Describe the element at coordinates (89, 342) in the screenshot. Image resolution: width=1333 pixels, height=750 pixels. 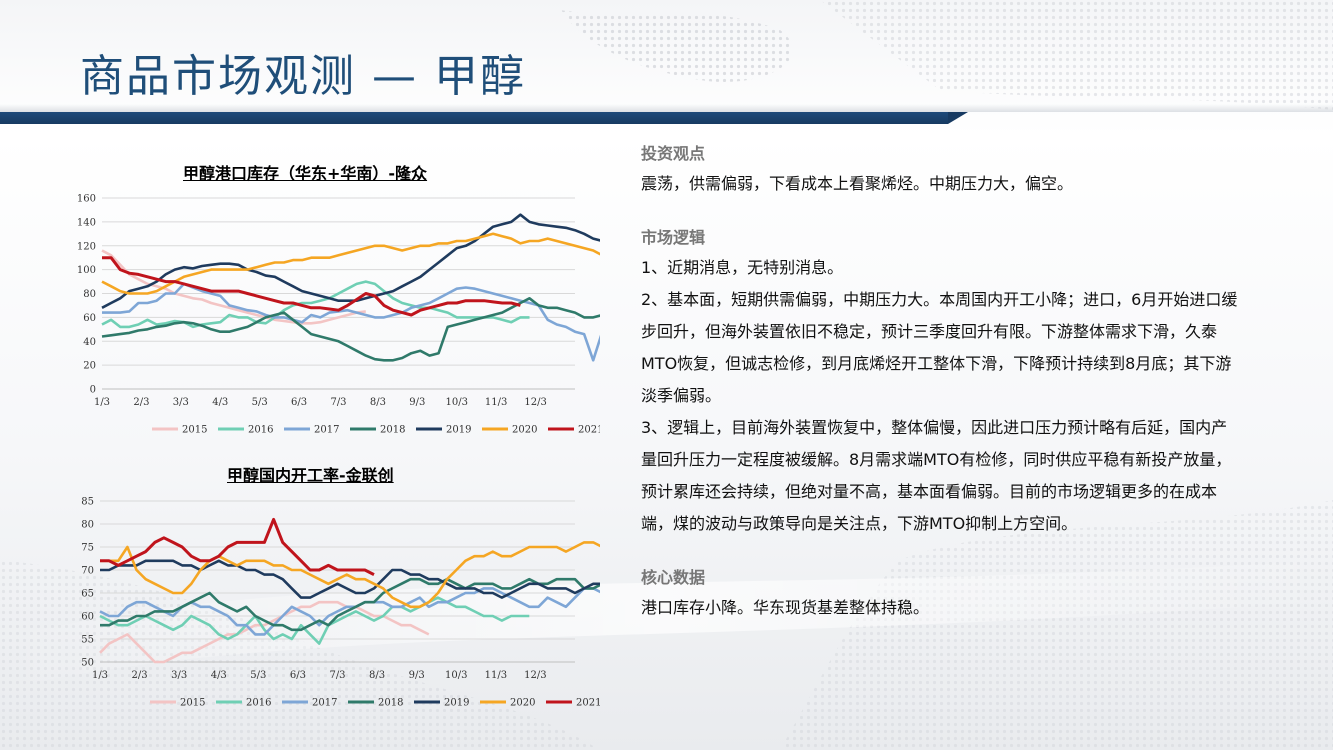
I see `y-tick-label: 40` at that location.